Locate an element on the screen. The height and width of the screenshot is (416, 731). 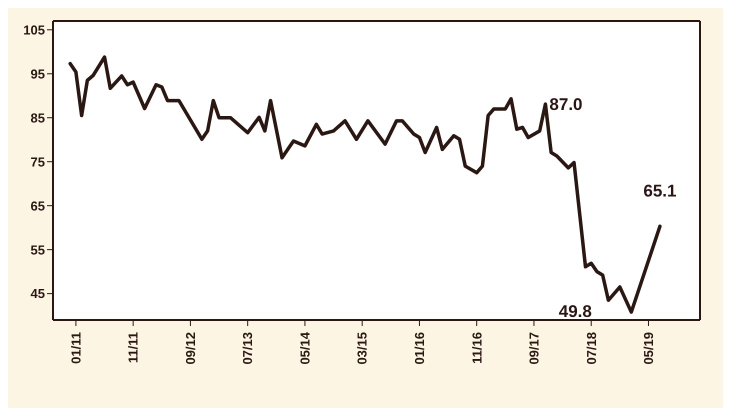
y-tick-label: 65 is located at coordinates (37, 206).